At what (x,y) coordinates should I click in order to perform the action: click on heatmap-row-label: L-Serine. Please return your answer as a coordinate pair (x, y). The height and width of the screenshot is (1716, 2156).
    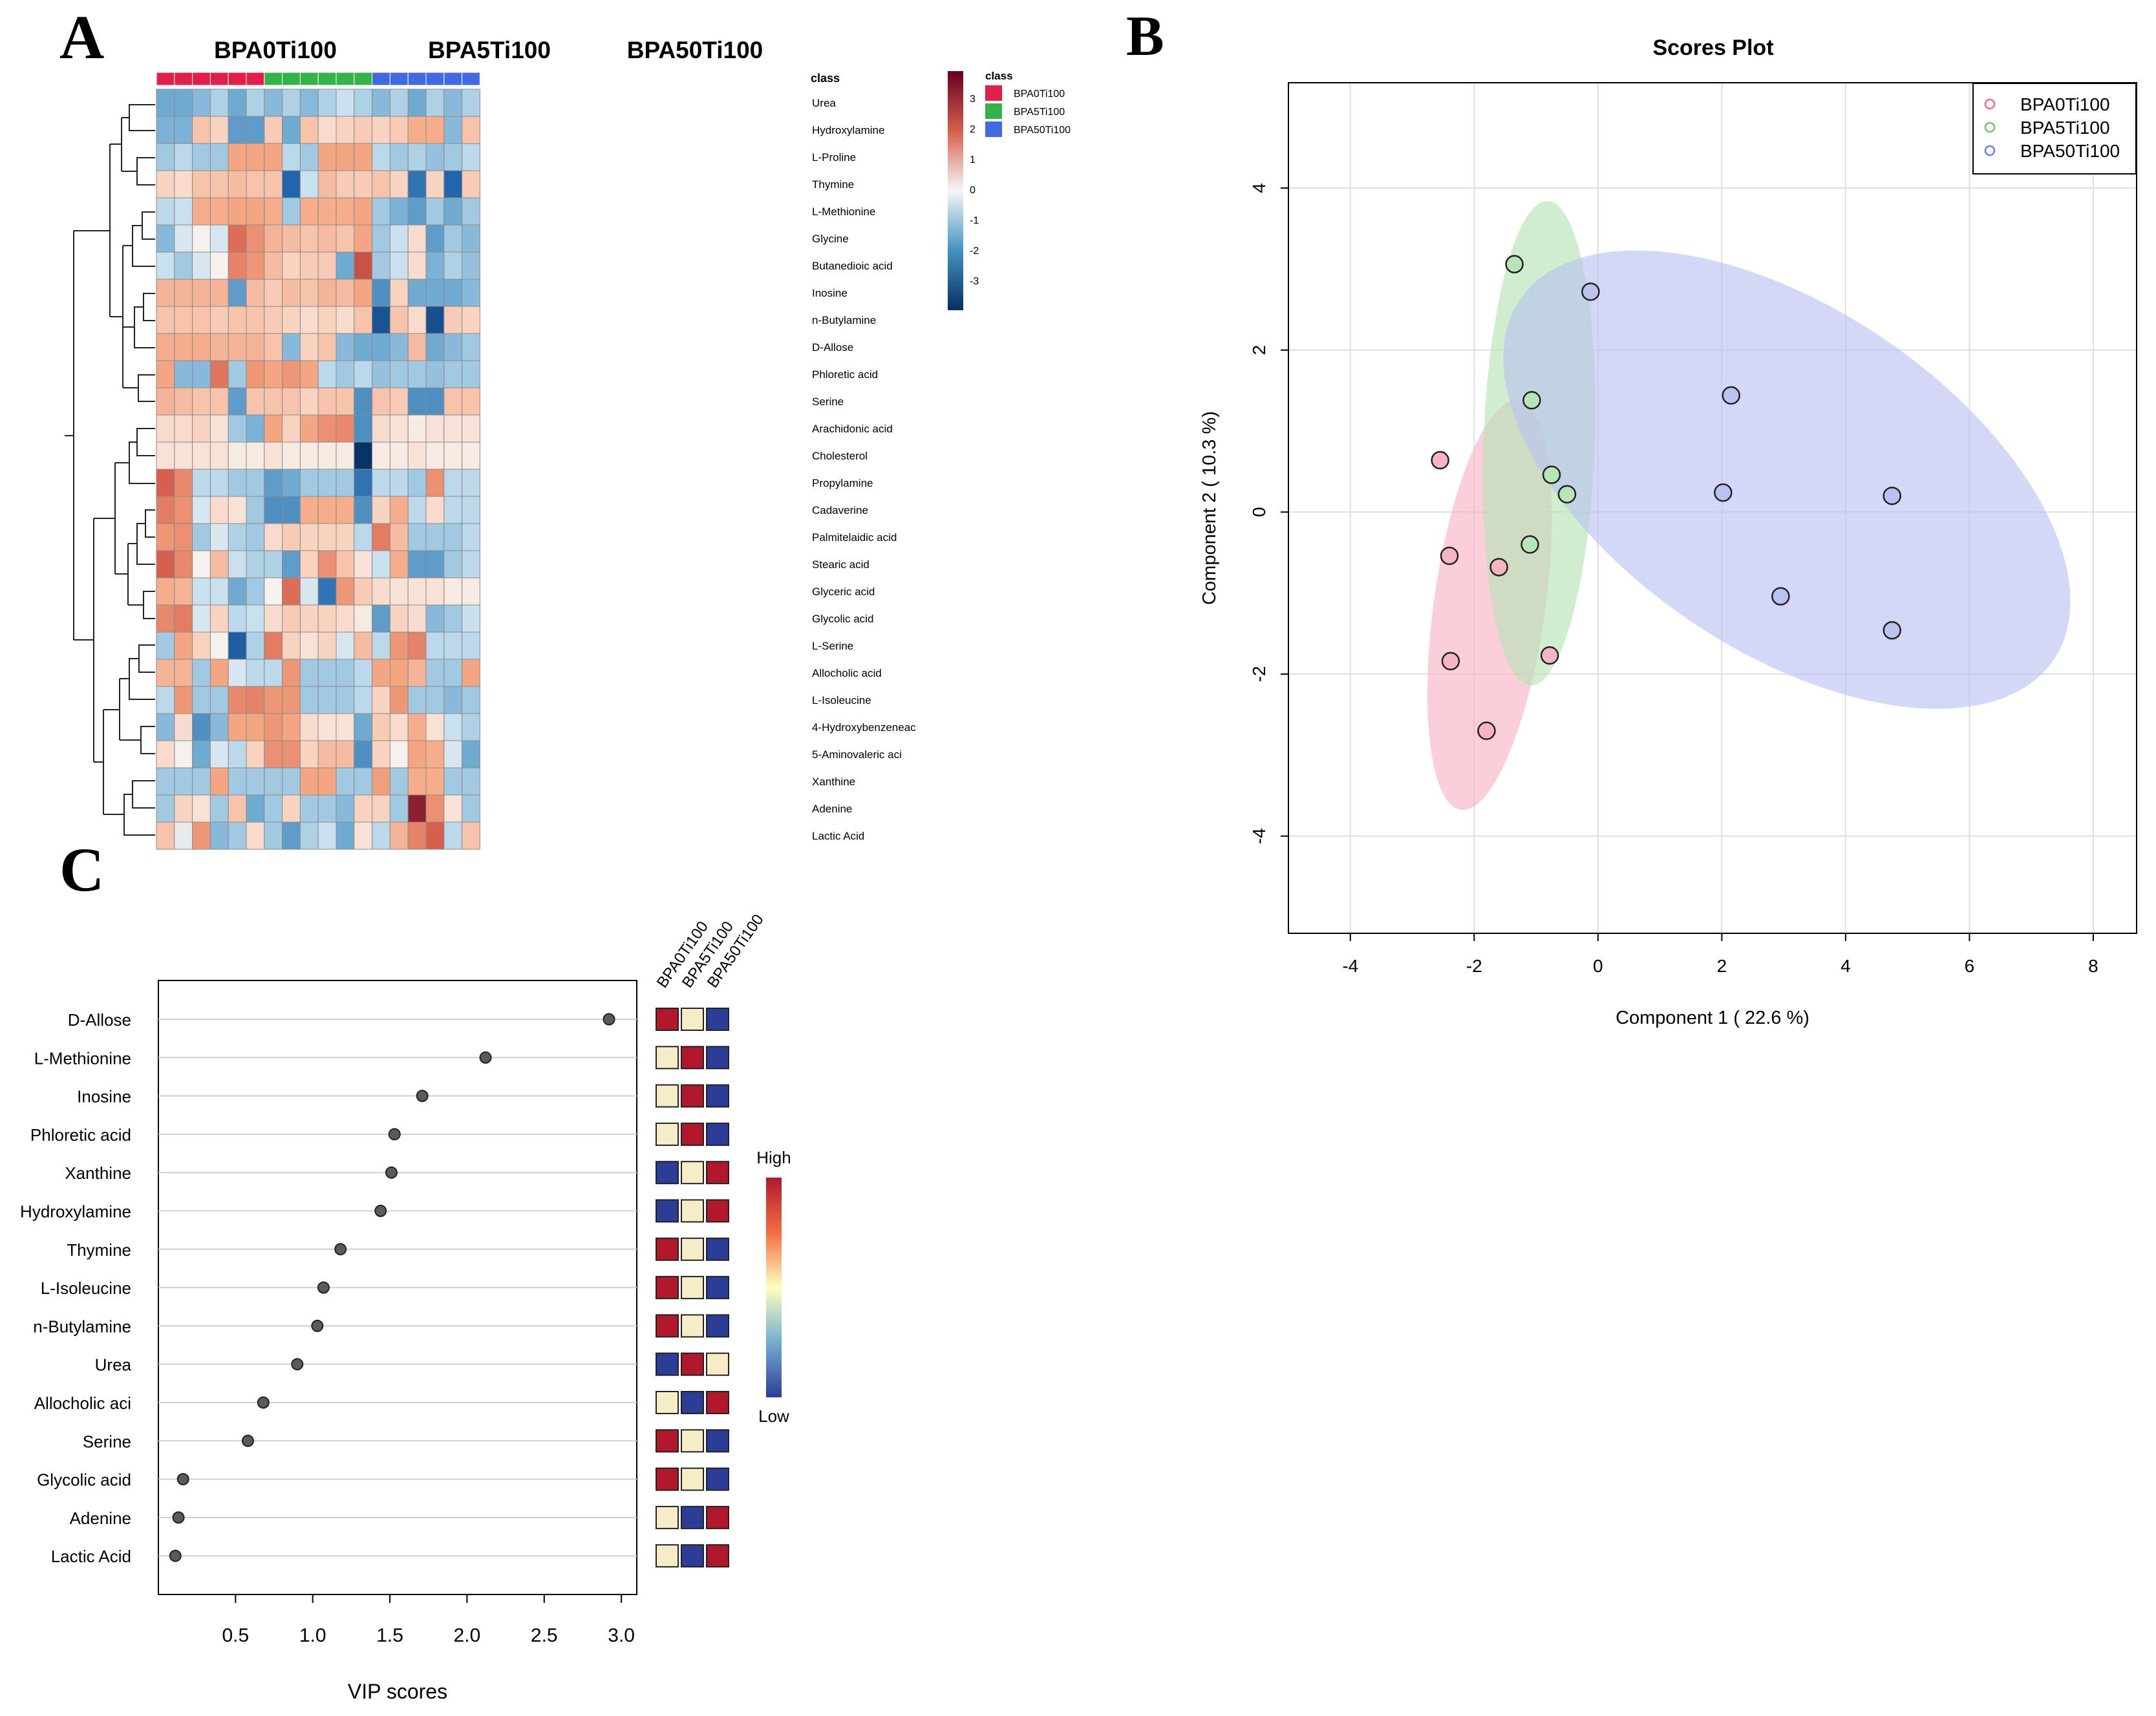
    Looking at the image, I should click on (833, 646).